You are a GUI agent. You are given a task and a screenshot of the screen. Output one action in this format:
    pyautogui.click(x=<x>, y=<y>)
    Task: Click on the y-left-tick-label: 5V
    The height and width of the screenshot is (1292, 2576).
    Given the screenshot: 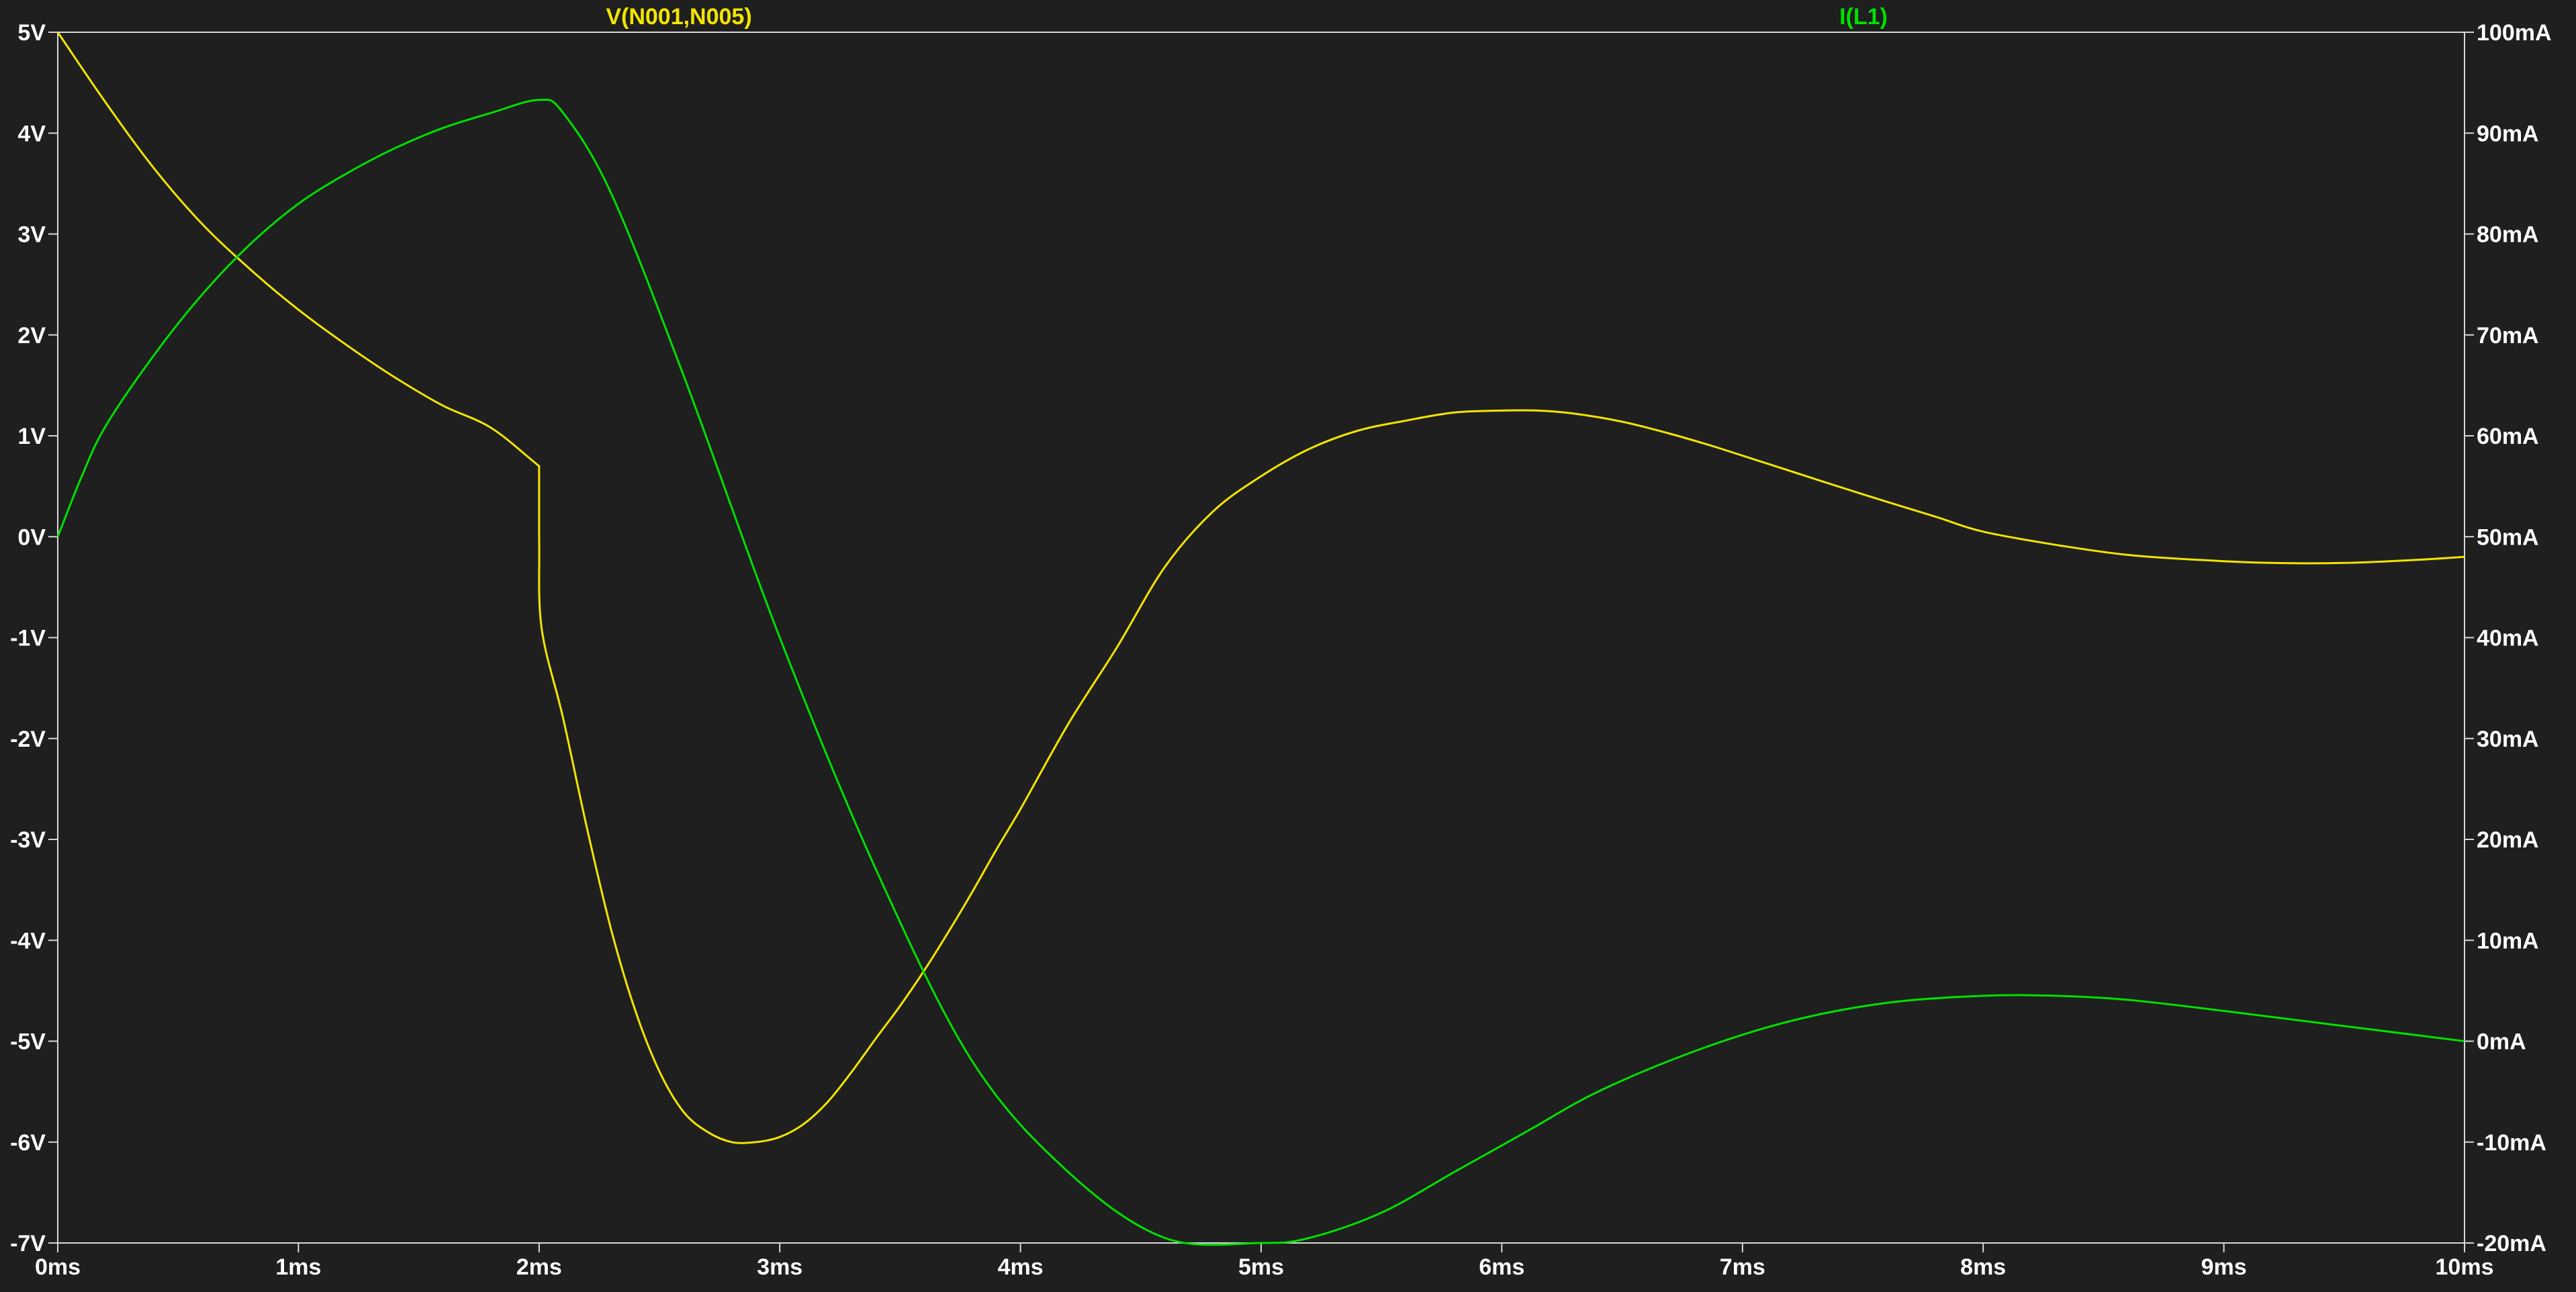 What is the action you would take?
    pyautogui.click(x=31, y=33)
    